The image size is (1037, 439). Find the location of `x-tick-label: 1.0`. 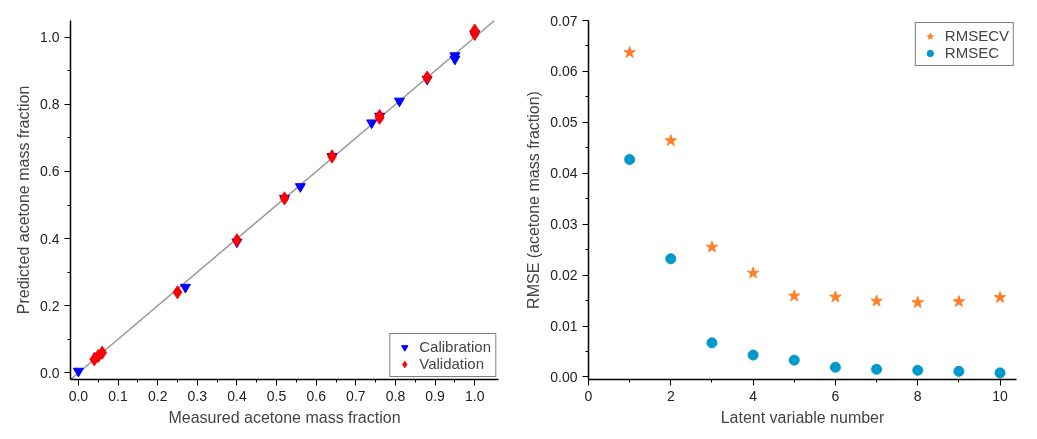

x-tick-label: 1.0 is located at coordinates (474, 395).